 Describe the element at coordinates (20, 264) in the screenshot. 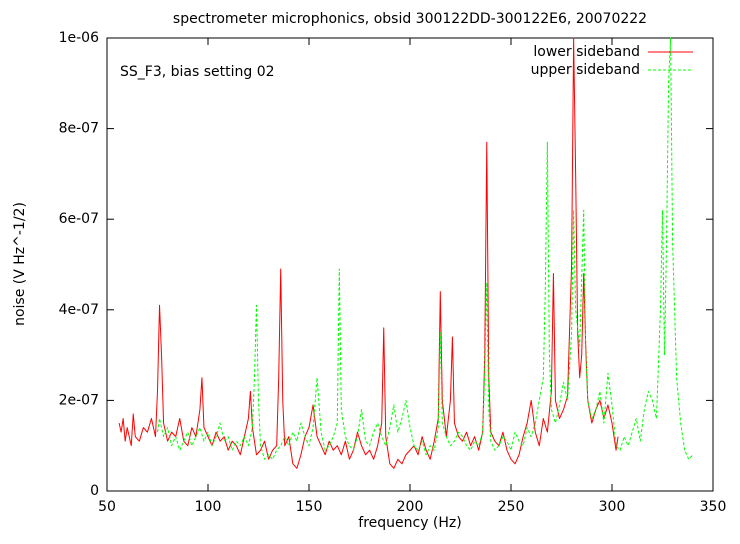

I see `y-axis-label: noise (V Hz^-1/2)` at that location.